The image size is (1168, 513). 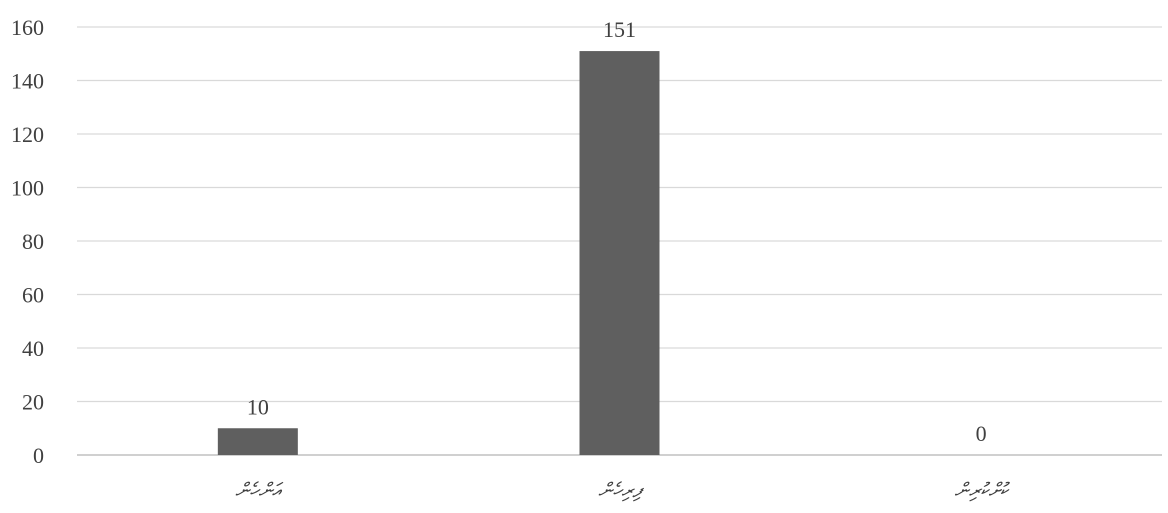 I want to click on y-axis: 0 20 40 60 80 100 120 140 160, so click(x=27, y=241).